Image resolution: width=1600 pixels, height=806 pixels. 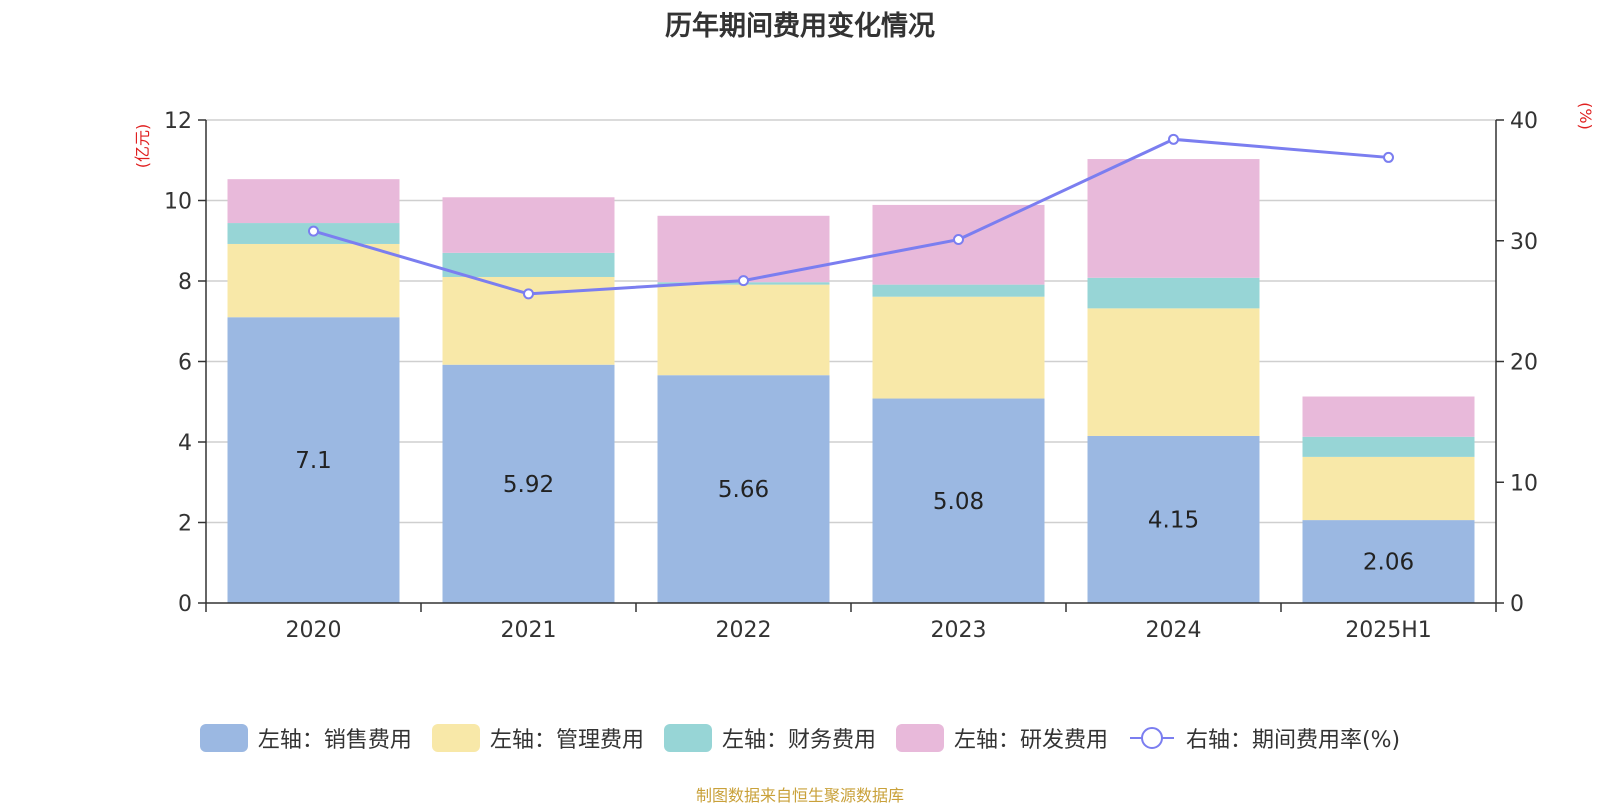 What do you see at coordinates (314, 630) in the screenshot?
I see `x-tick-label: 2020` at bounding box center [314, 630].